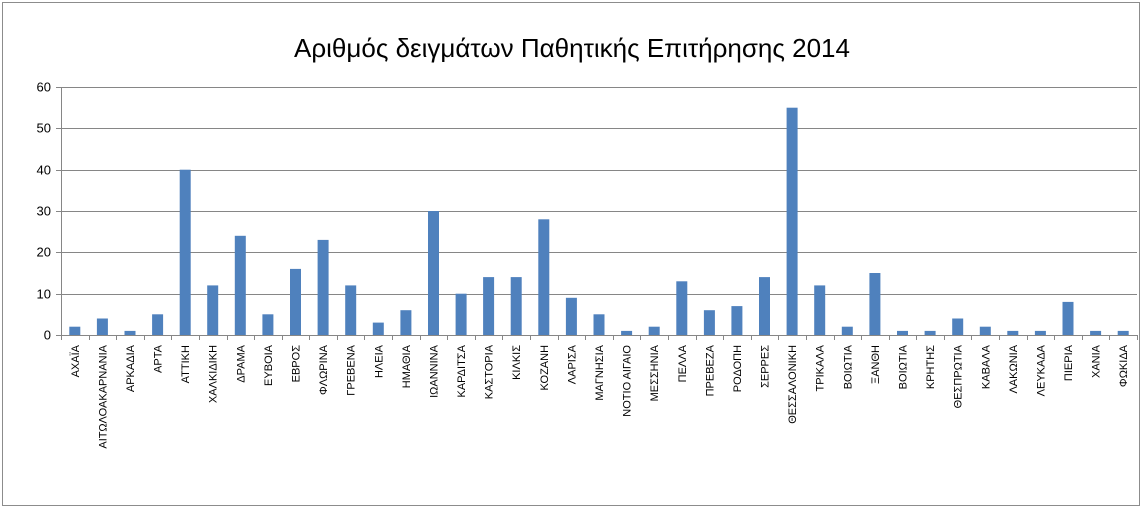 This screenshot has width=1144, height=510. I want to click on x-tick-label: ΦΩΚΙΔΑ, so click(1124, 365).